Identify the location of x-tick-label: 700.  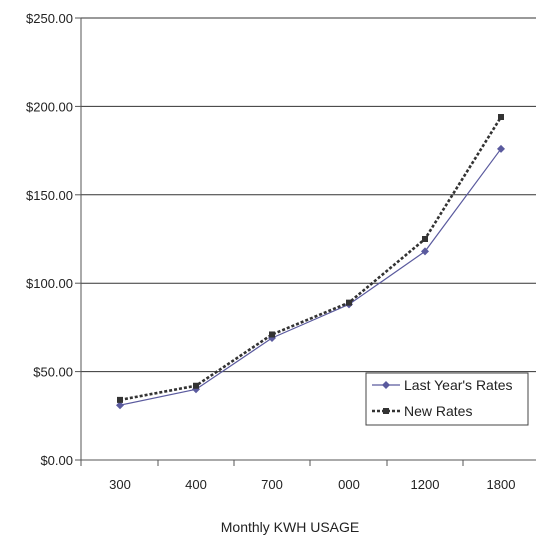
(272, 484).